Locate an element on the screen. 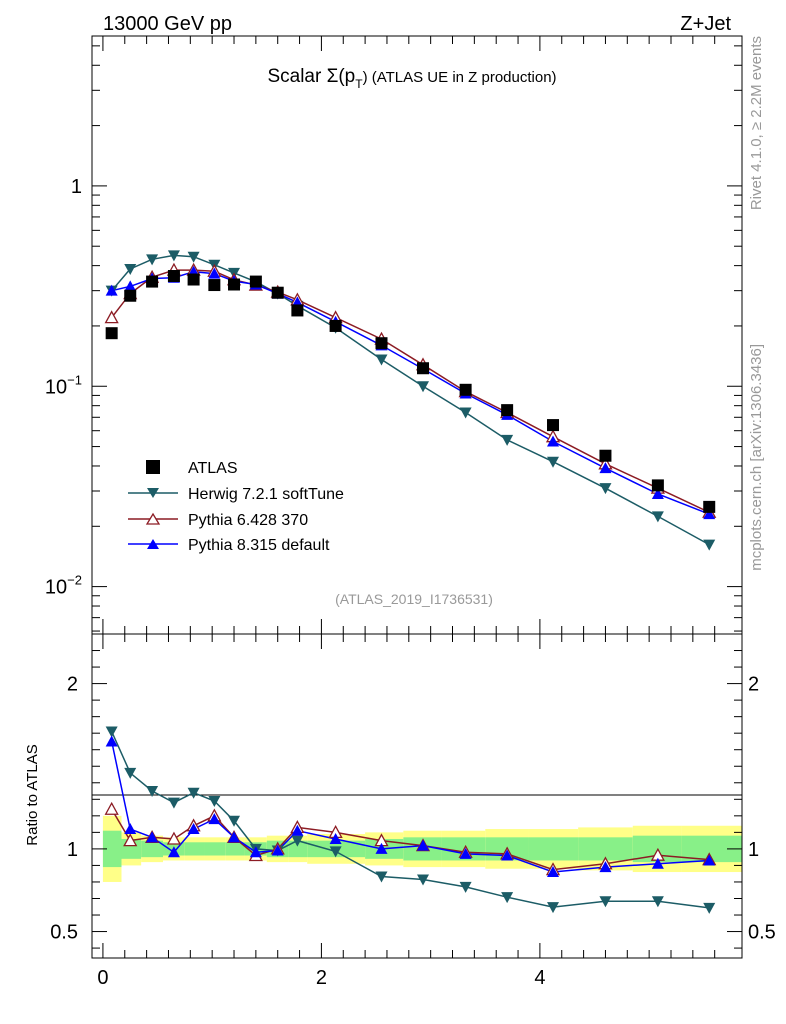 This screenshot has height=1024, width=786. legend-atlas-marker is located at coordinates (153, 467).